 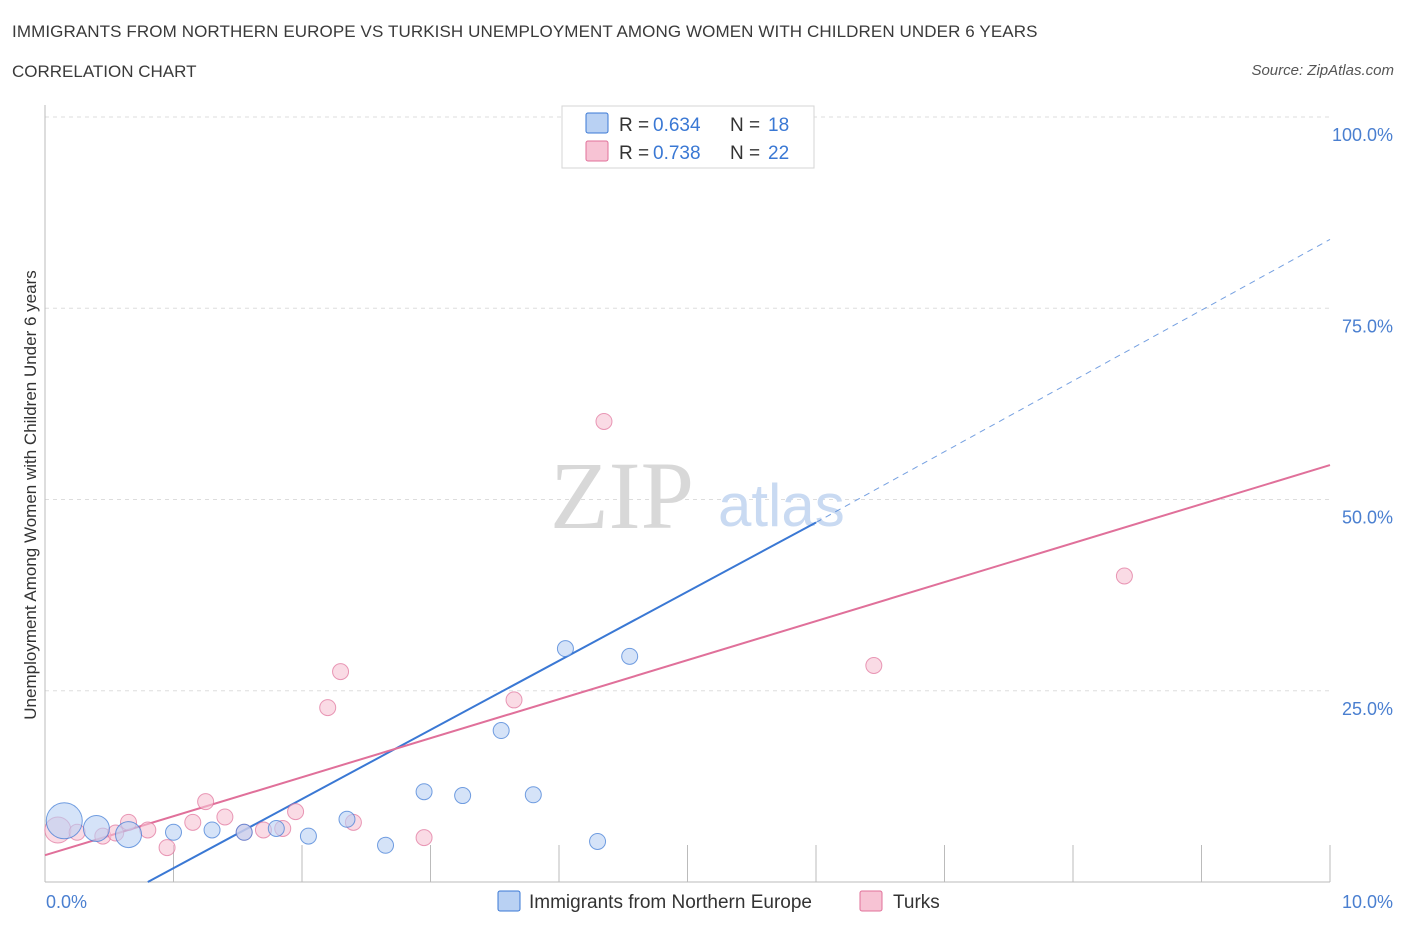 I want to click on series-legend-swatch-blue, so click(x=509, y=901).